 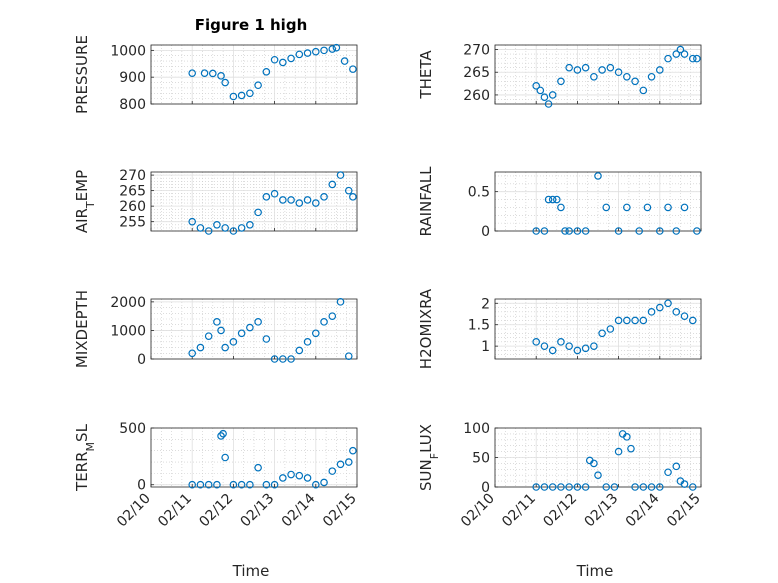 What do you see at coordinates (251, 571) in the screenshot?
I see `x-axis-label-left: Time` at bounding box center [251, 571].